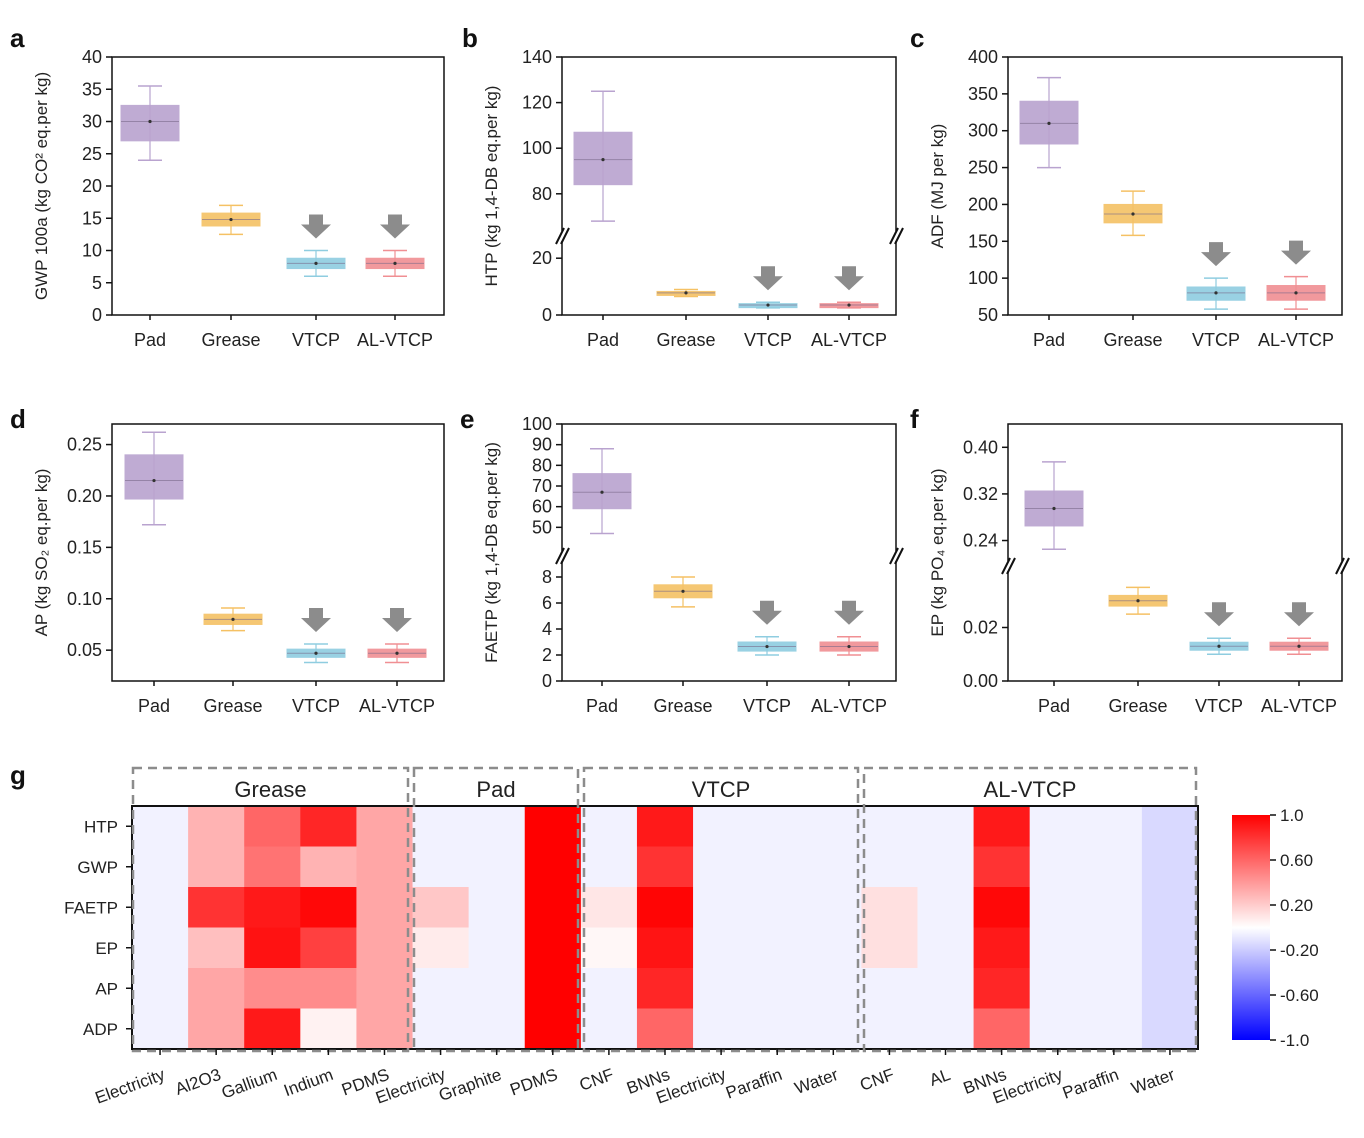 This screenshot has height=1138, width=1364. Describe the element at coordinates (753, 1084) in the screenshot. I see `heatmap-col-label: Paraffin` at that location.